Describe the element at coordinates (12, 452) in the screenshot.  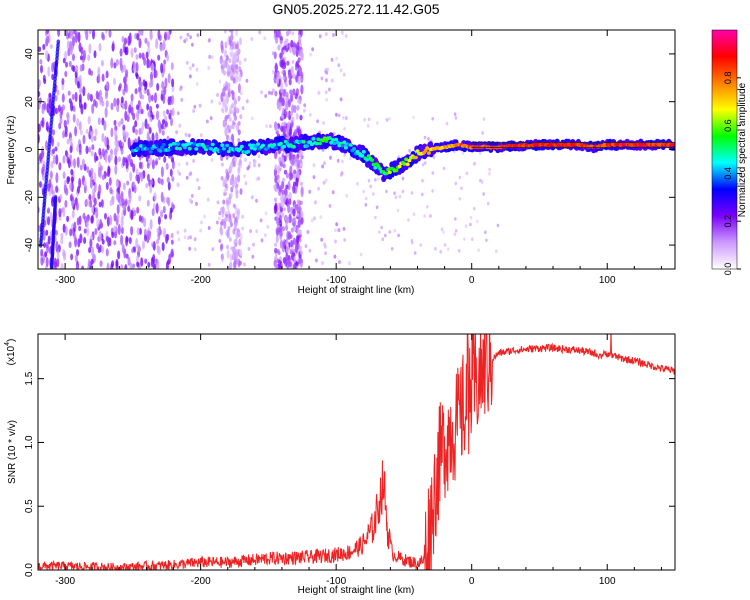
I see `snr-y-label: SNR (10 * v/v)` at that location.